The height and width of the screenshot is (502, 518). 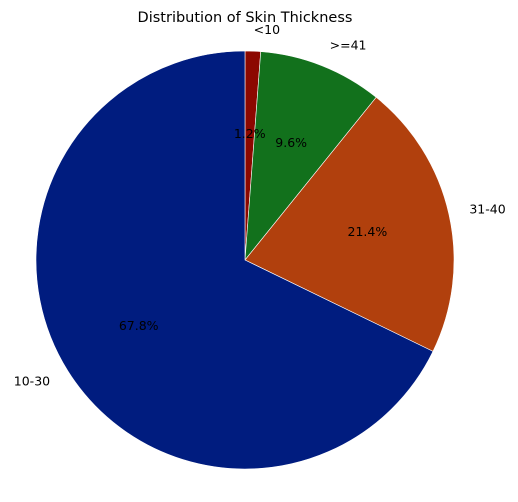 I want to click on pct-label-lt10: 1.2%, so click(x=250, y=133).